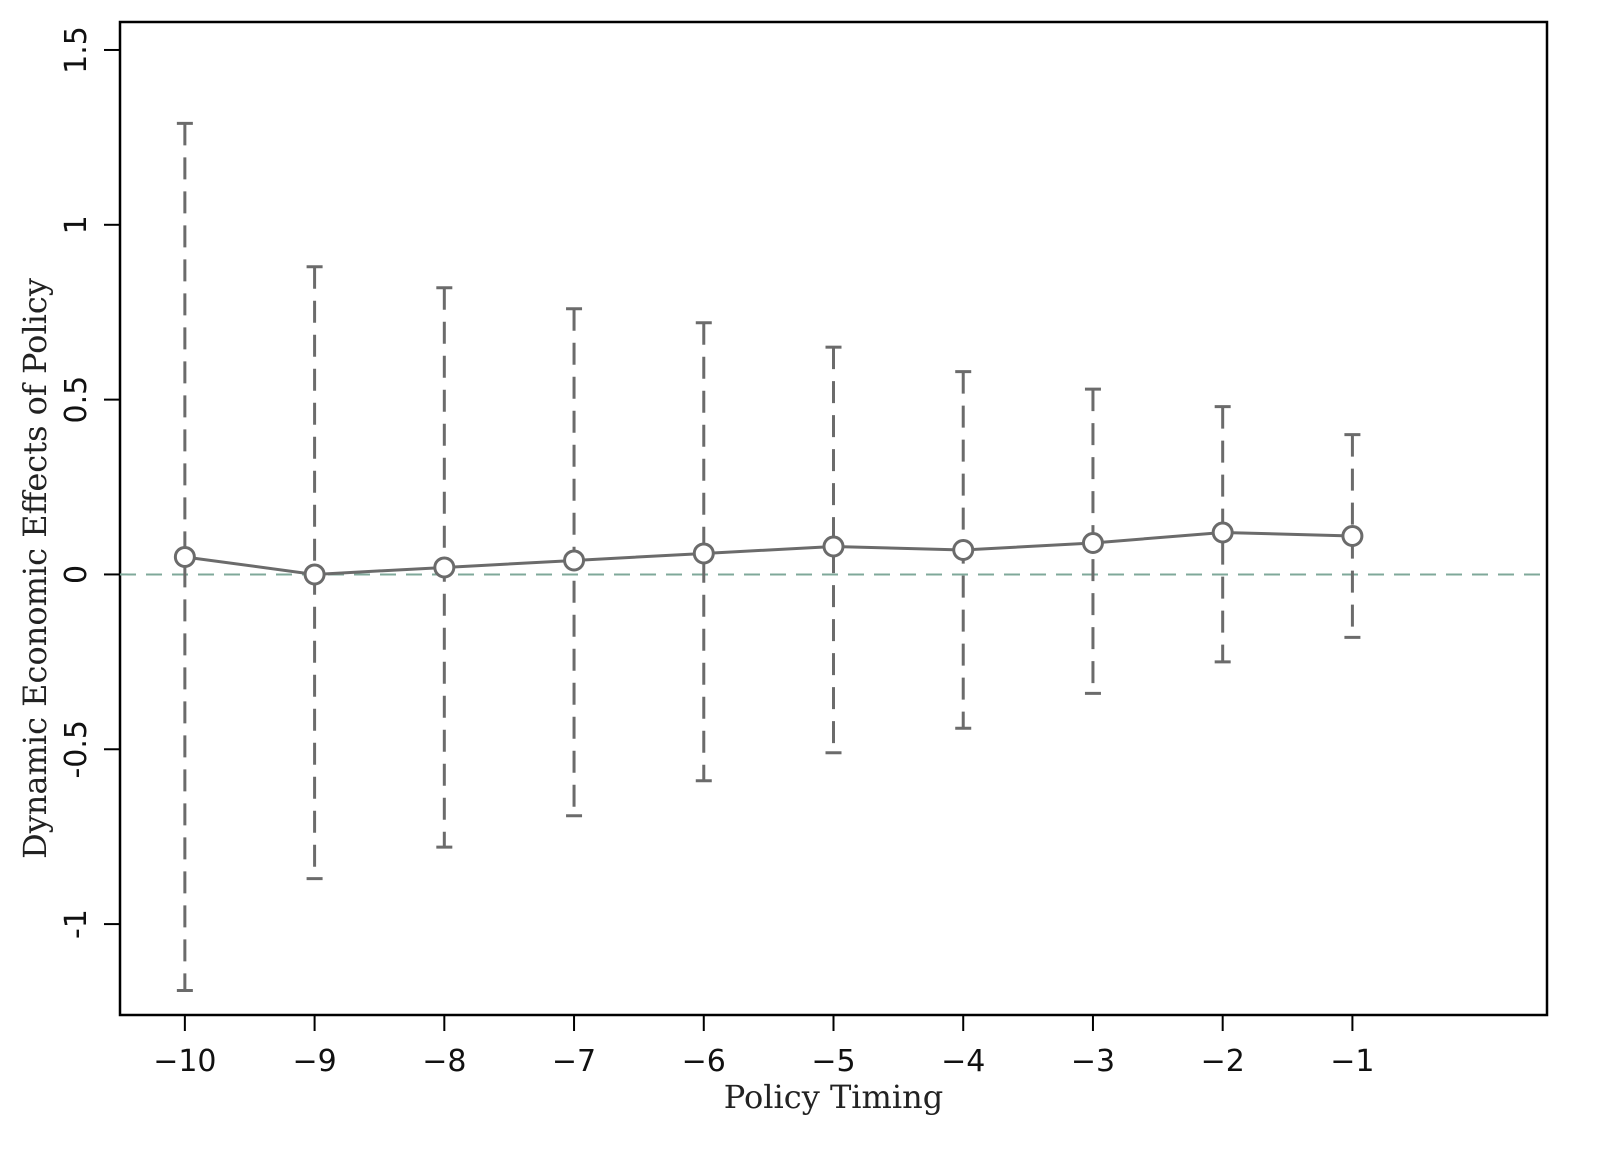  What do you see at coordinates (963, 1061) in the screenshot?
I see `x-tick-label: −4` at bounding box center [963, 1061].